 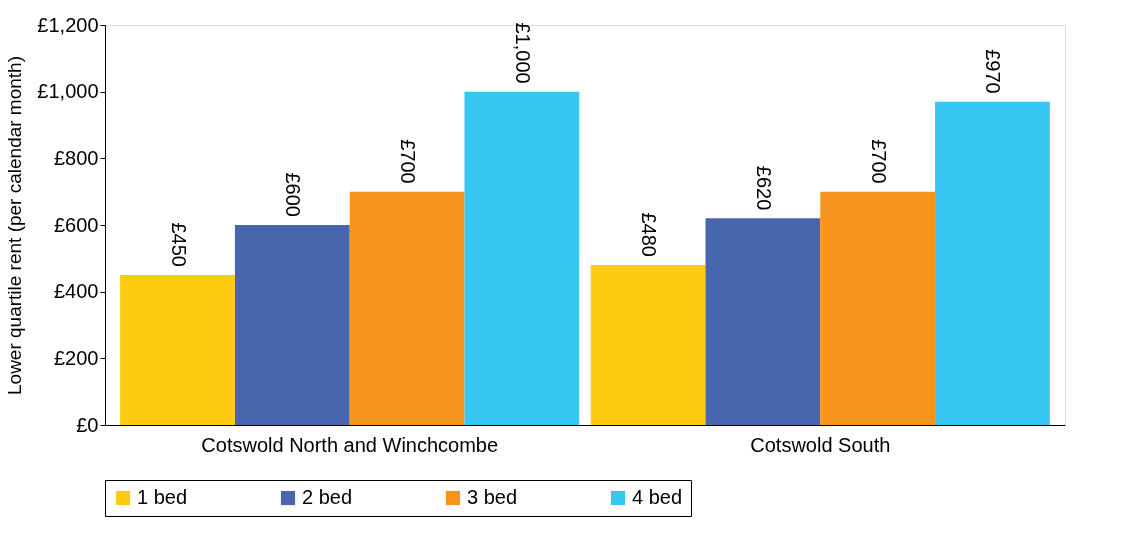 What do you see at coordinates (293, 194) in the screenshot?
I see `data-label: £600` at bounding box center [293, 194].